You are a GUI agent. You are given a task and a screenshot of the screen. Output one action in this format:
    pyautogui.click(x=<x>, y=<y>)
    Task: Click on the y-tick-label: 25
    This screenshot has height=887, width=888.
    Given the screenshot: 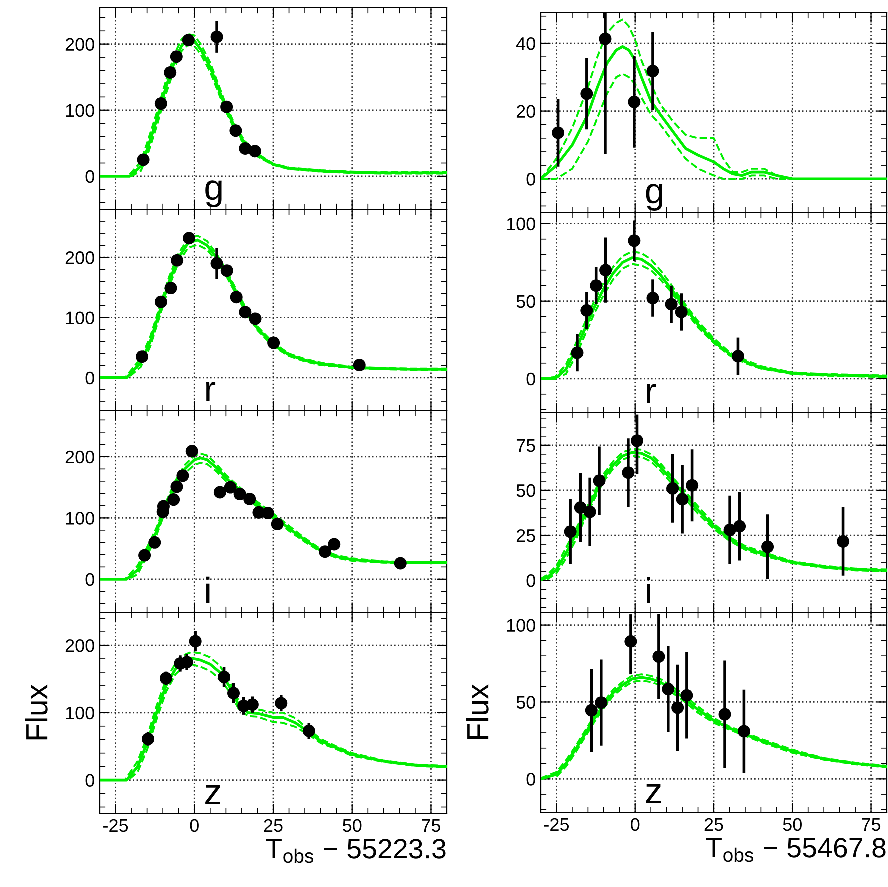 What is the action you would take?
    pyautogui.click(x=526, y=535)
    